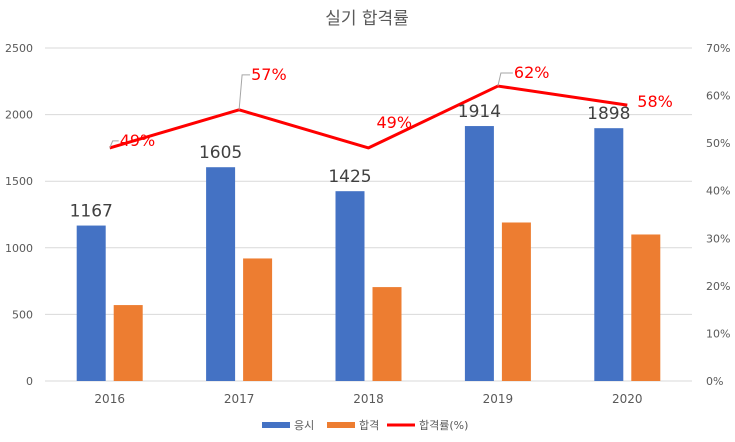 The height and width of the screenshot is (442, 735). I want to click on y-tick-label: 1000, so click(19, 248).